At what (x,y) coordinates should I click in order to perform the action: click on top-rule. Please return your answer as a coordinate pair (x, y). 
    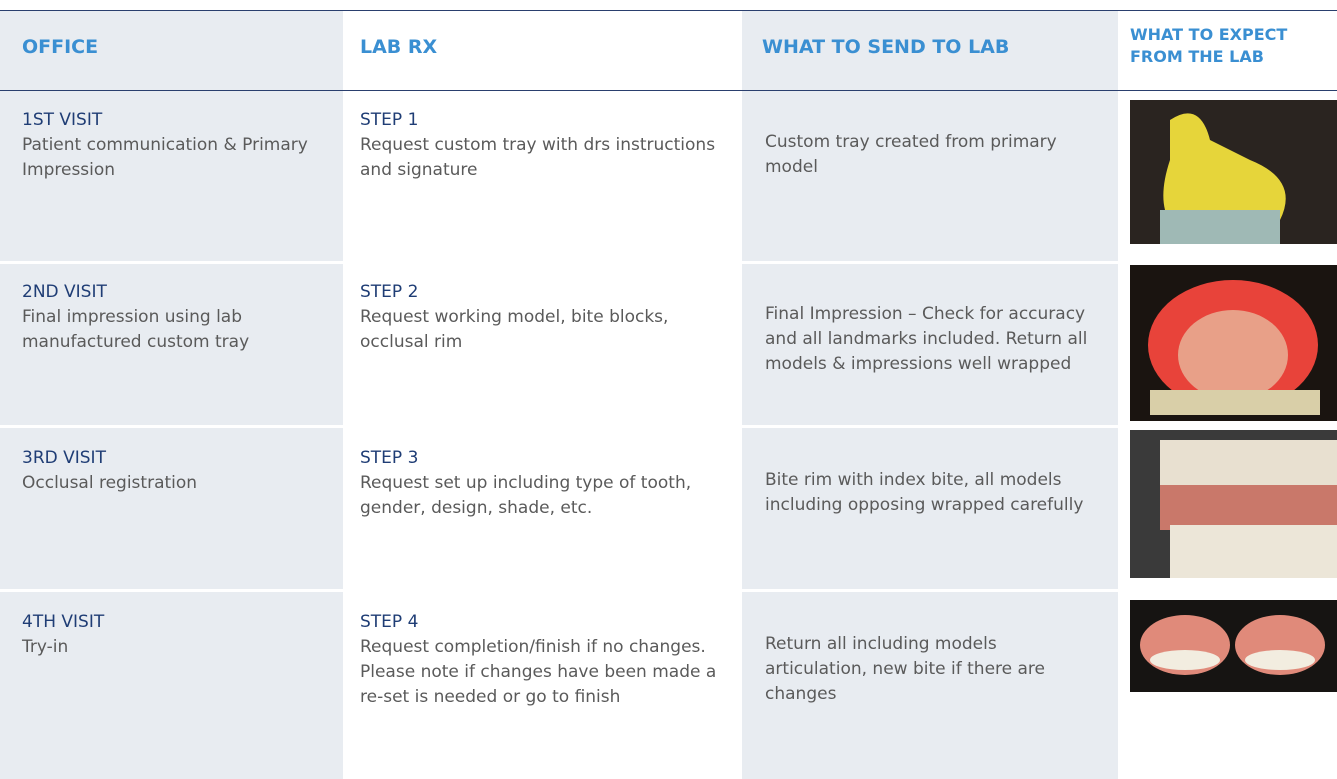
    Looking at the image, I should click on (668, 10).